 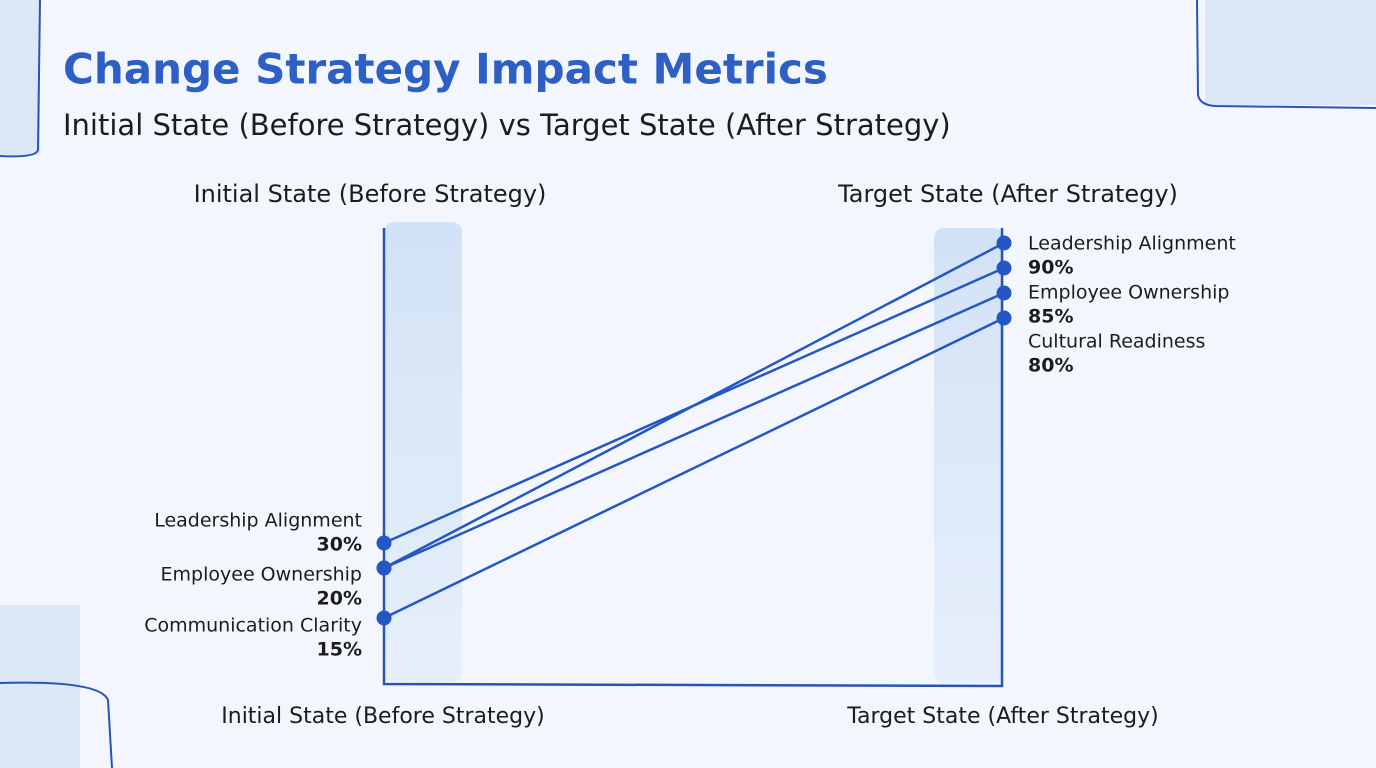 I want to click on right-label-value: 85%, so click(x=1050, y=317).